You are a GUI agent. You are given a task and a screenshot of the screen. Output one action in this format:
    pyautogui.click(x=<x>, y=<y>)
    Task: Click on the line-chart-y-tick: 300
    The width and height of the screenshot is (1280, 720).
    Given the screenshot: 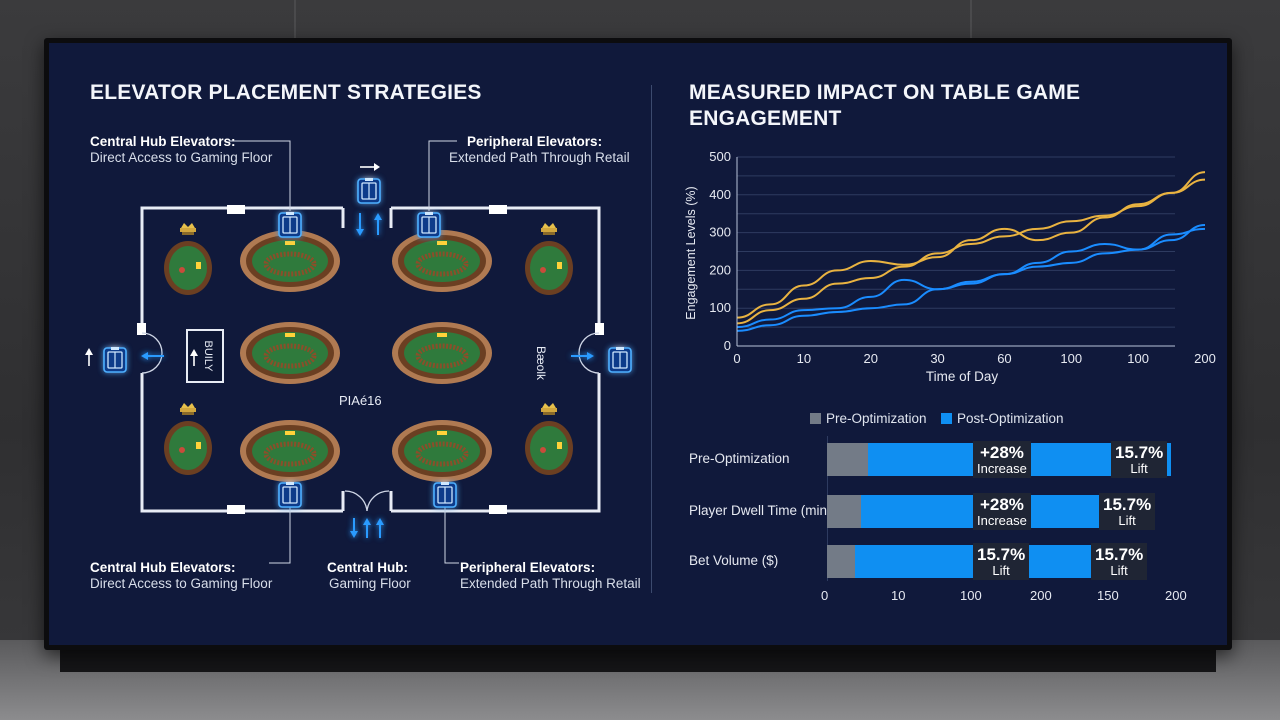 What is the action you would take?
    pyautogui.click(x=720, y=232)
    